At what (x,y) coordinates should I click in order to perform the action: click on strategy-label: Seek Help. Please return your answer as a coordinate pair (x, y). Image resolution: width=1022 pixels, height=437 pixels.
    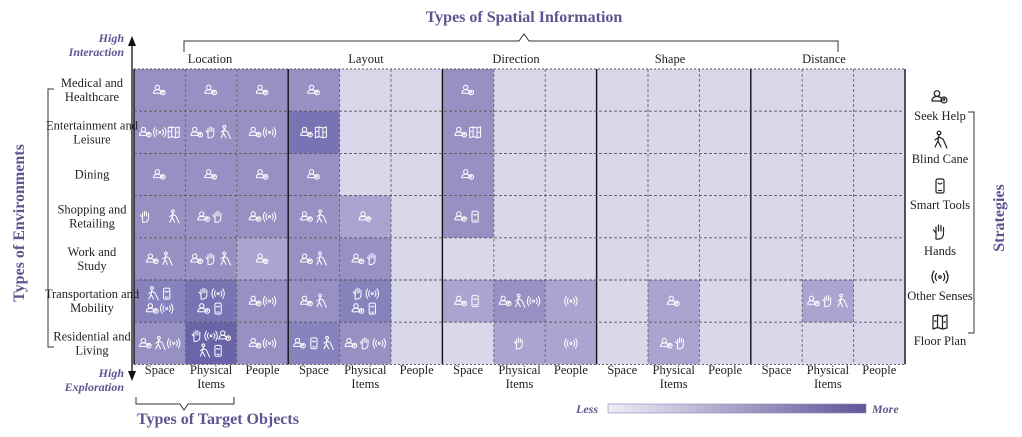
    Looking at the image, I should click on (940, 116).